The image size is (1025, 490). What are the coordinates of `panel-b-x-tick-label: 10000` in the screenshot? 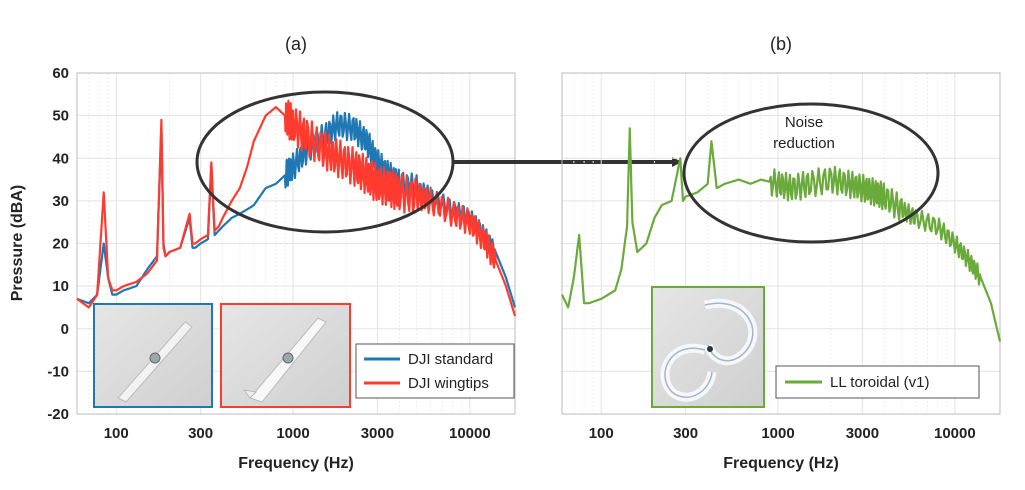 It's located at (955, 433).